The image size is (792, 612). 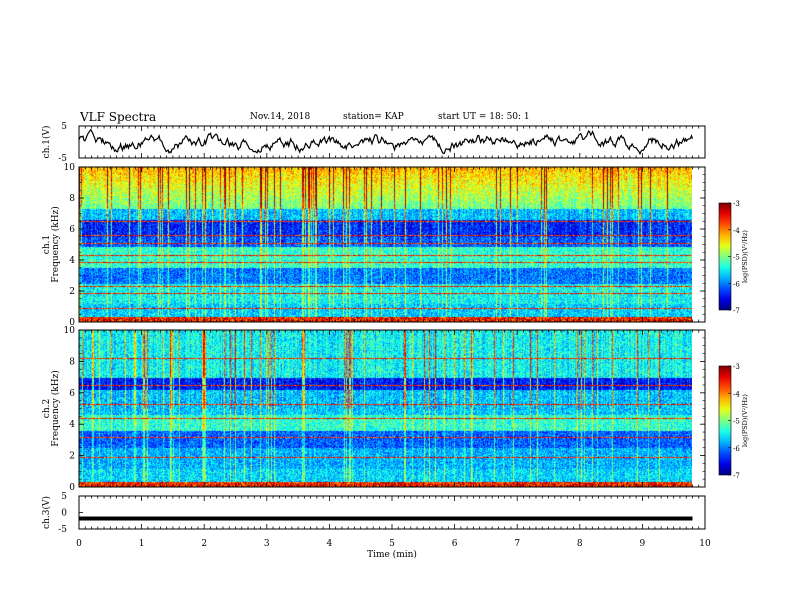 What do you see at coordinates (55, 408) in the screenshot?
I see `ch2-spectrogram-ylabel: Frequency (kHz)` at bounding box center [55, 408].